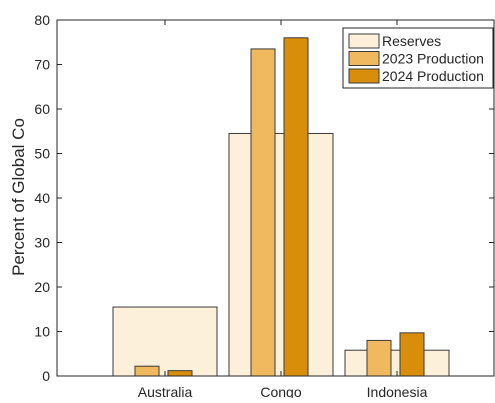 Image resolution: width=495 pixels, height=403 pixels. I want to click on bar-2024-production-congo, so click(296, 207).